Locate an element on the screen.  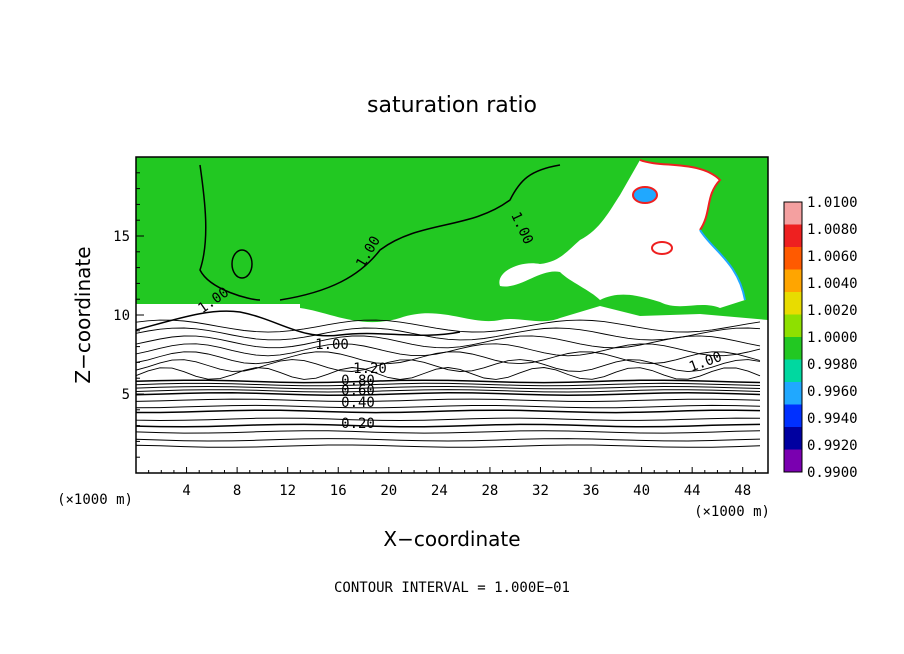
y-tick-label: 5 is located at coordinates (126, 395).